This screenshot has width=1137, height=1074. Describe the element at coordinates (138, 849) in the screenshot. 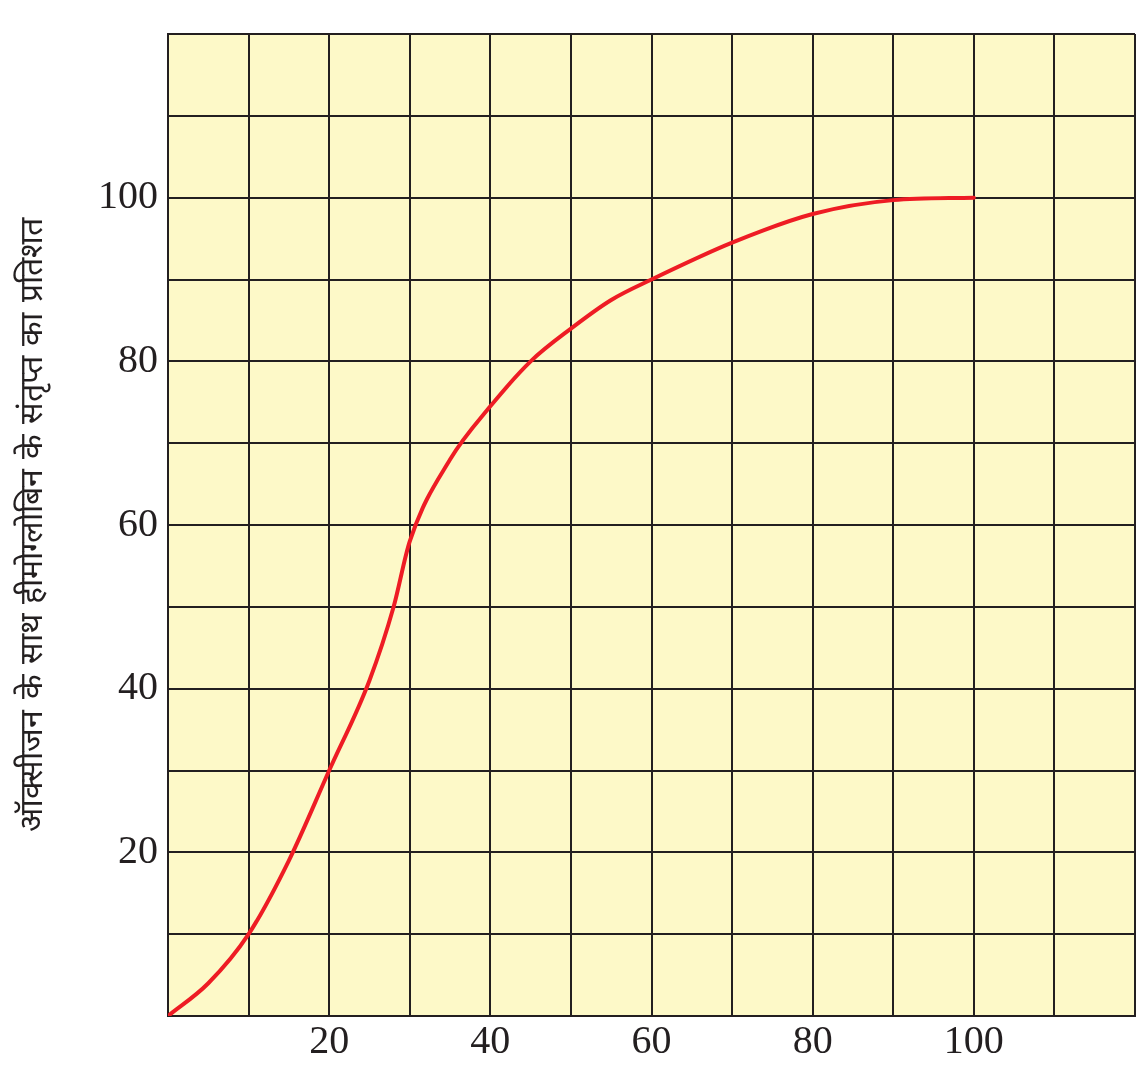

I see `y-tick-label: 20` at that location.